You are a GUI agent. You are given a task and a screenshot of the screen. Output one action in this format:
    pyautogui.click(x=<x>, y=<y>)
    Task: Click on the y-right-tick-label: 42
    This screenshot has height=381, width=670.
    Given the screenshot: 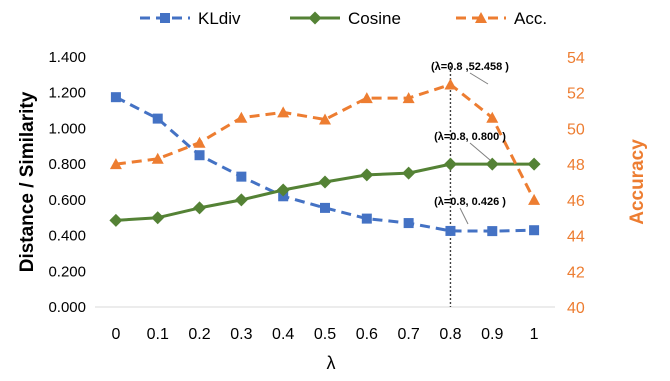 What is the action you would take?
    pyautogui.click(x=576, y=272)
    